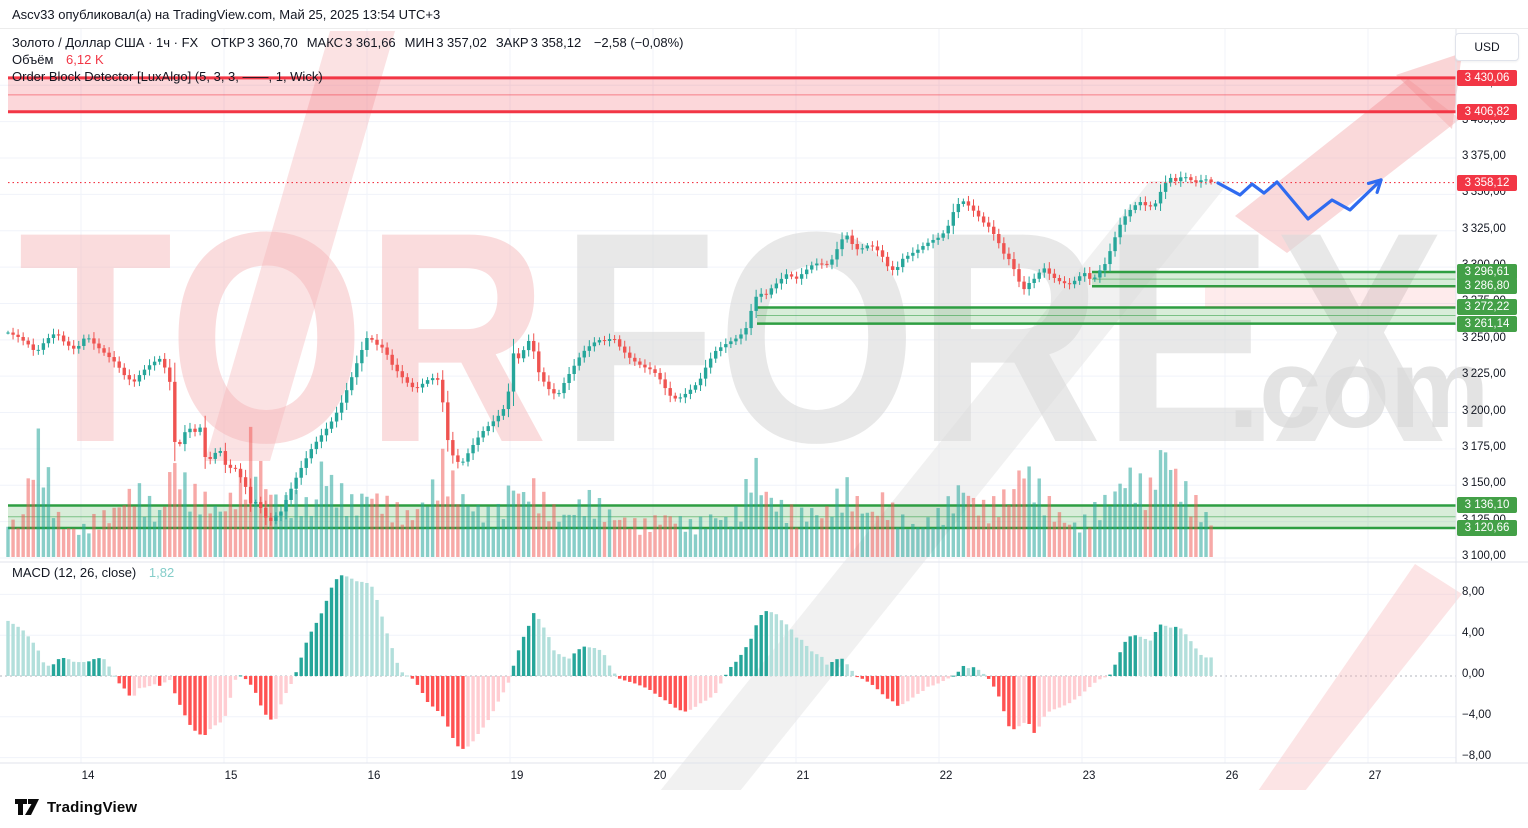 The height and width of the screenshot is (828, 1528). Describe the element at coordinates (1477, 714) in the screenshot. I see `macd-tick: −4,00` at that location.